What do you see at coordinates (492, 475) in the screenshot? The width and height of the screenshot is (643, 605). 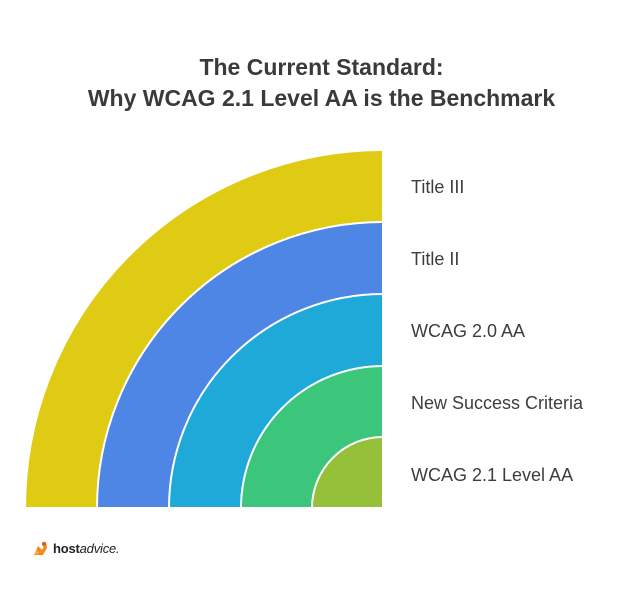 I see `label-wcag-2-1-level-aa: WCAG 2.1 Level AA` at bounding box center [492, 475].